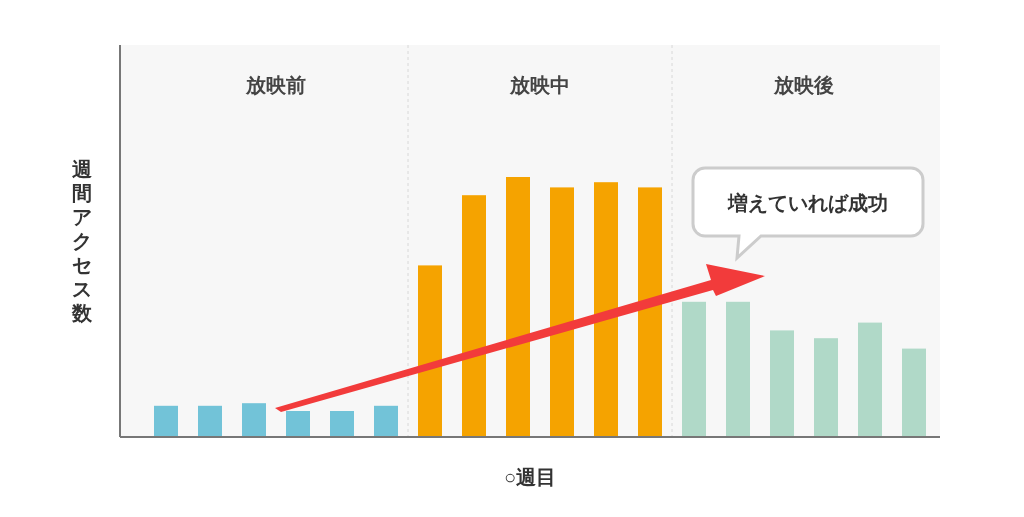  Describe the element at coordinates (539, 85) in the screenshot. I see `text: 放映中` at that location.